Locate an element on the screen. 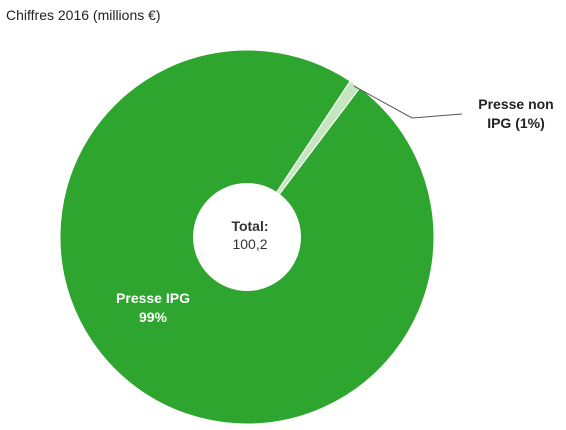 This screenshot has height=430, width=566. center-total-label: Total: is located at coordinates (249, 226).